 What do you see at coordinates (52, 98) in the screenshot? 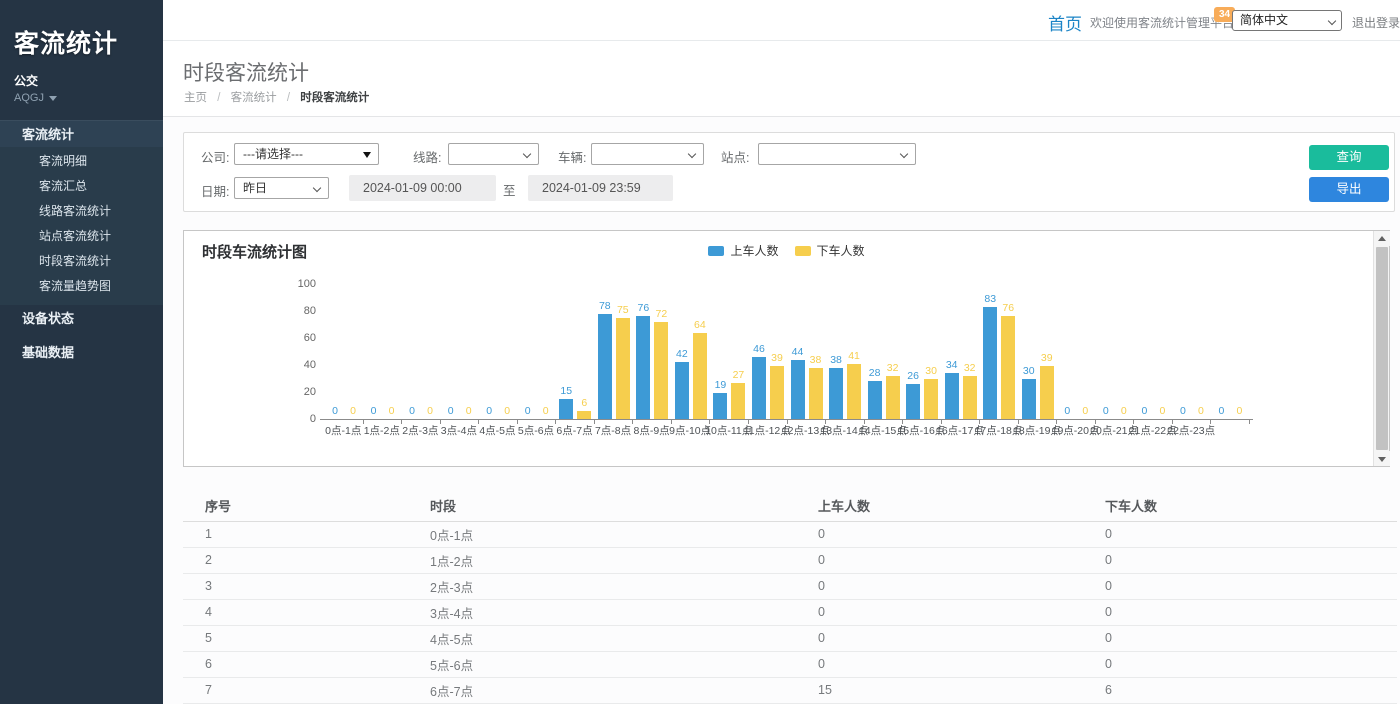
I see `caret-down-icon` at bounding box center [52, 98].